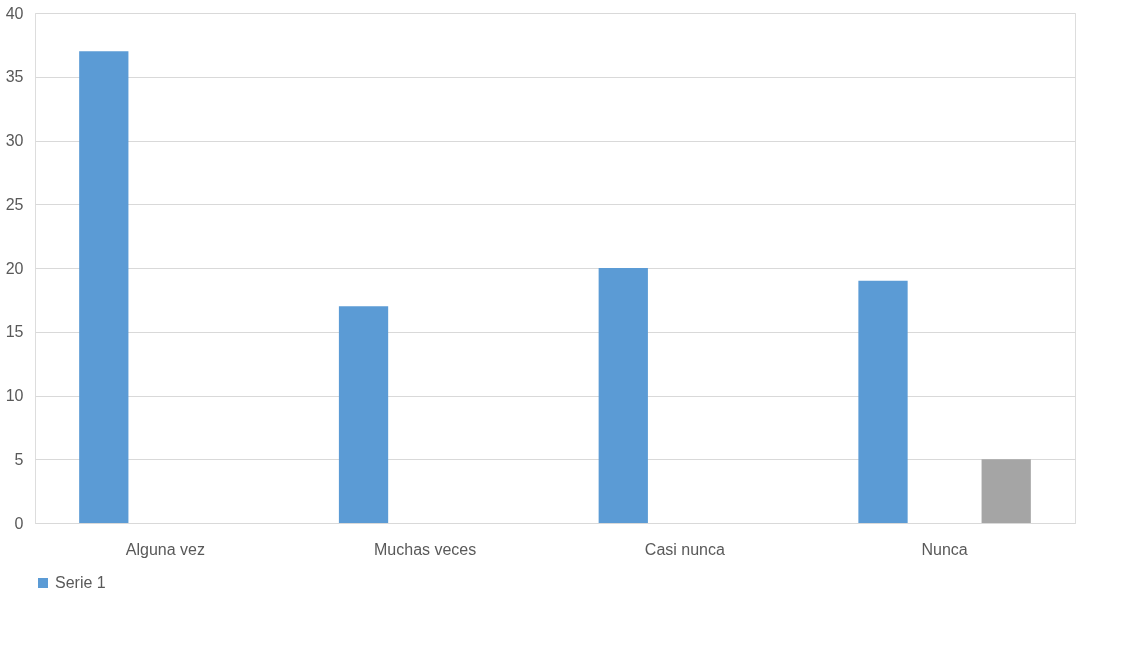 This screenshot has height=668, width=1131. Describe the element at coordinates (80, 582) in the screenshot. I see `legend-label: Serie 1` at that location.